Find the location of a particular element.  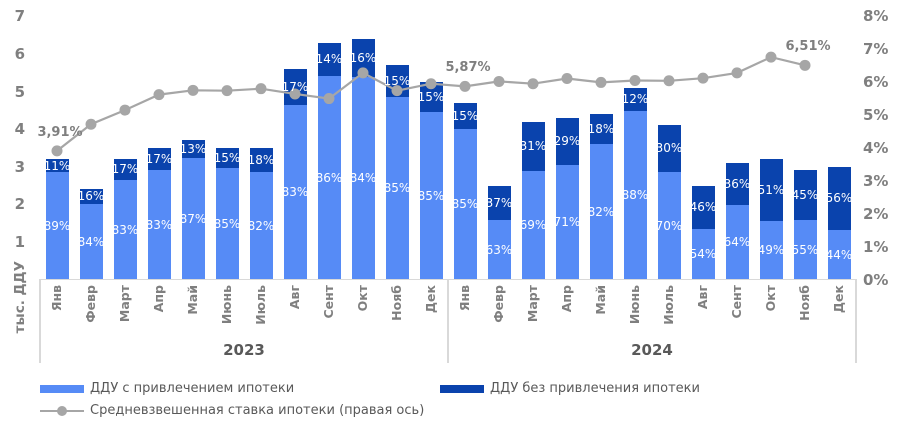

right-axis-tick-label: 8% is located at coordinates (876, 16).